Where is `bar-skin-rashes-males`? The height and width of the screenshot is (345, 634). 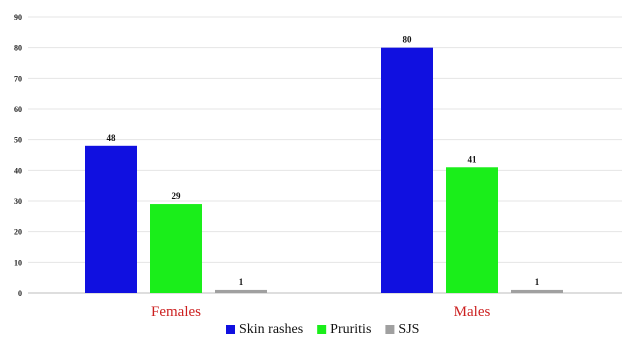
bar-skin-rashes-males is located at coordinates (407, 170).